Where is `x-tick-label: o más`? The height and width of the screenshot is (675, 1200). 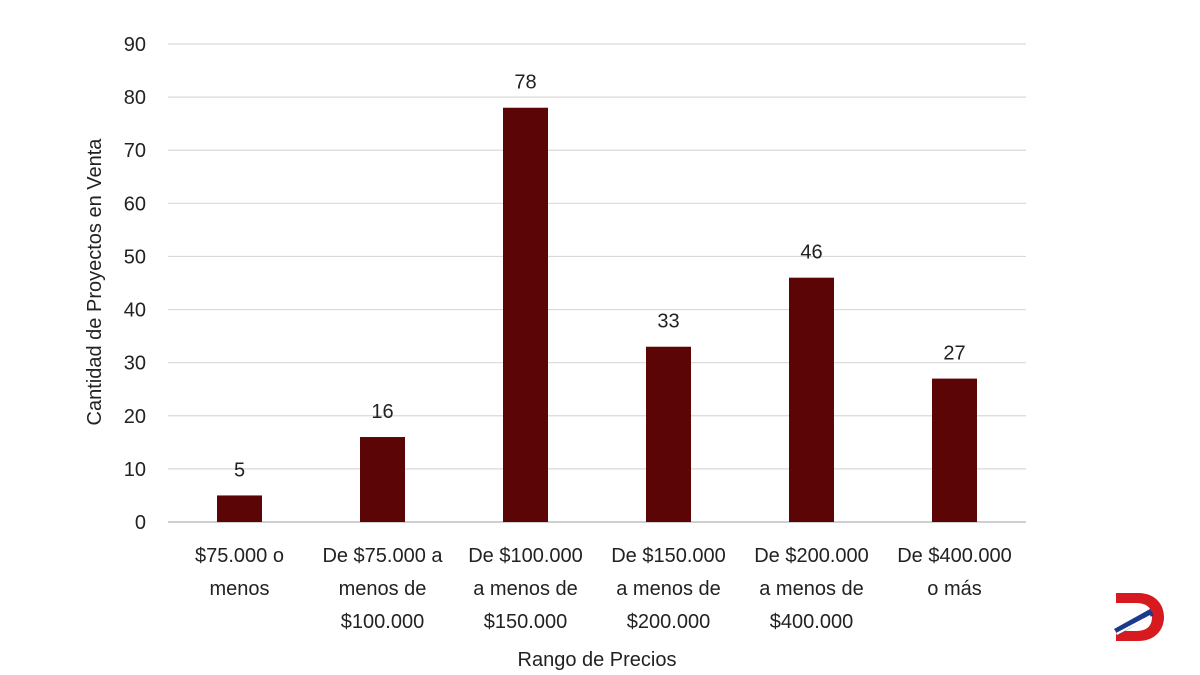
x-tick-label: o más is located at coordinates (954, 589).